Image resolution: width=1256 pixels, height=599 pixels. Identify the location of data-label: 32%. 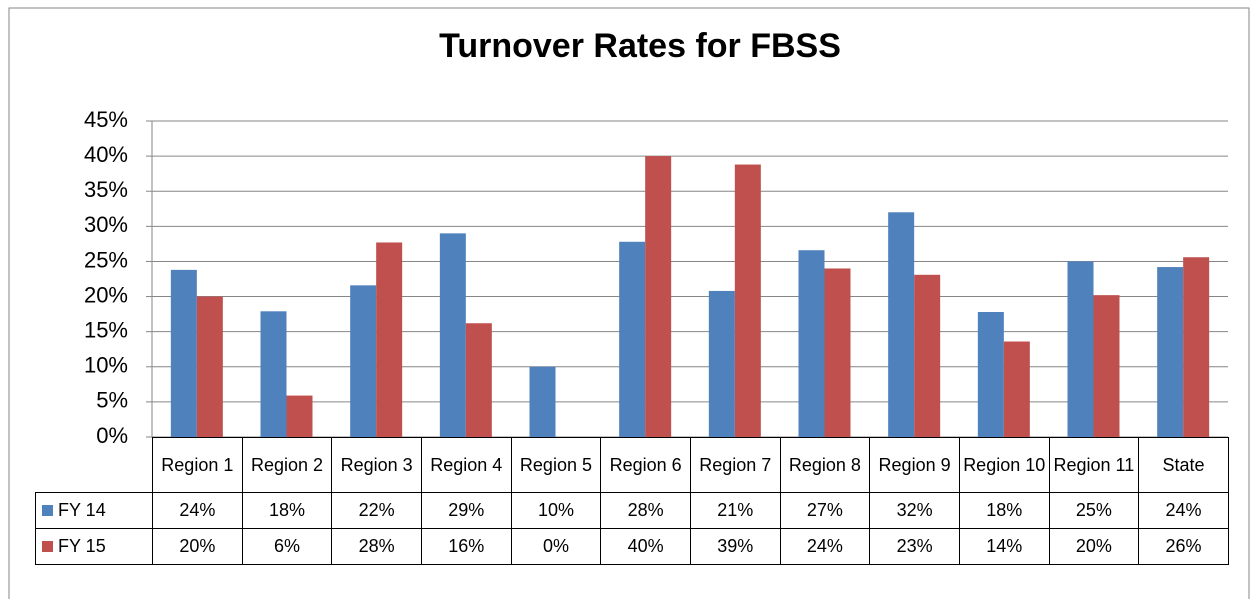
(914, 510).